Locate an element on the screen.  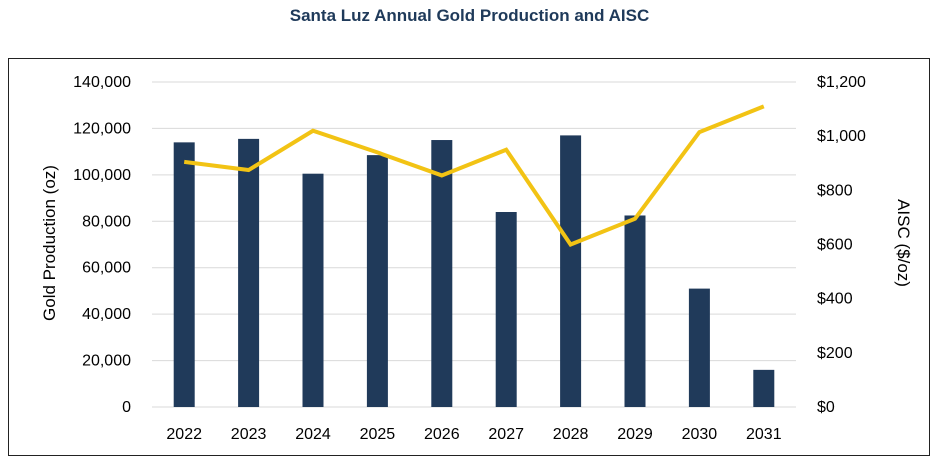
x-tick-label: 2031 is located at coordinates (764, 434).